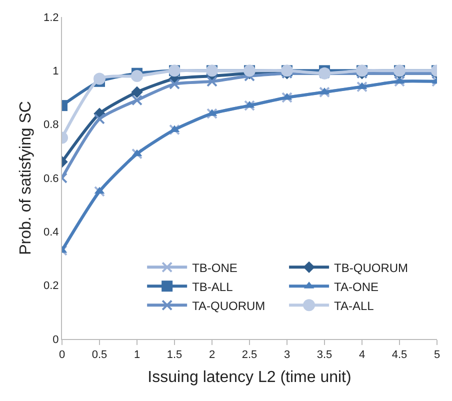 This screenshot has width=452, height=401. What do you see at coordinates (250, 377) in the screenshot?
I see `x-axis-title: Issuing latency L2 (time unit)` at bounding box center [250, 377].